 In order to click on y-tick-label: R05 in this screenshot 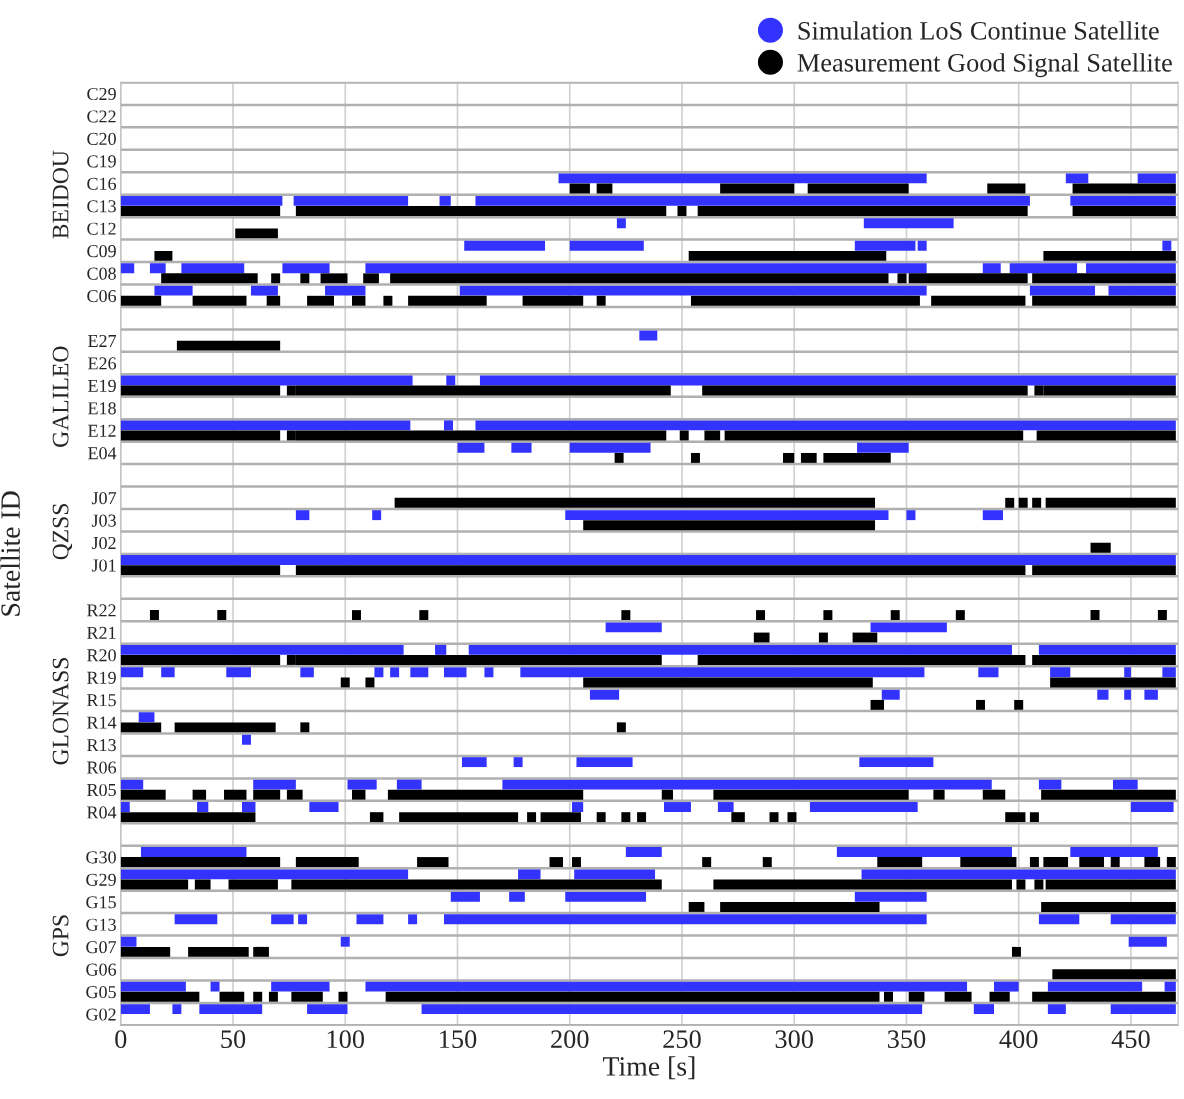, I will do `click(101, 790)`.